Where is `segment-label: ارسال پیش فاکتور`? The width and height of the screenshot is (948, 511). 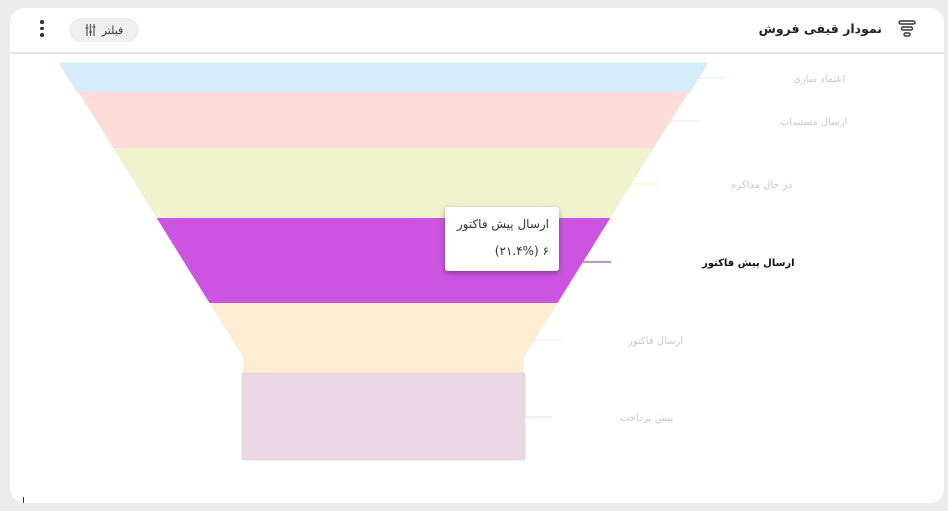
segment-label: ارسال پیش فاکتور is located at coordinates (748, 263).